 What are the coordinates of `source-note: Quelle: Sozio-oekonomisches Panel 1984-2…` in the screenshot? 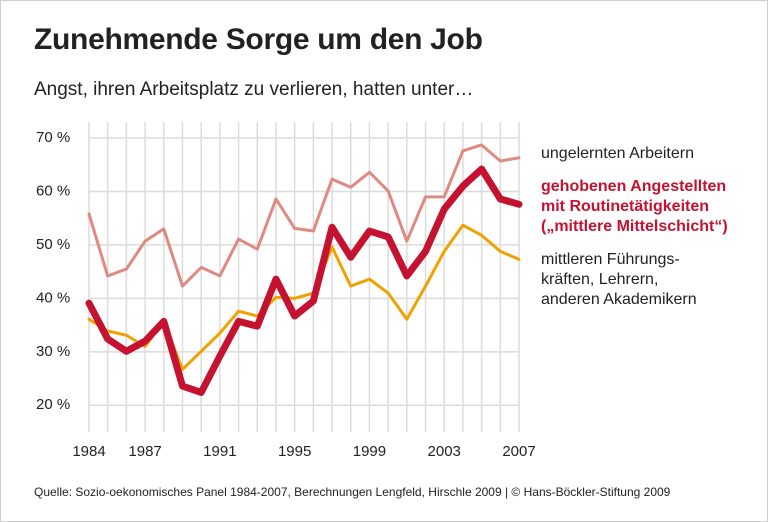 It's located at (352, 492).